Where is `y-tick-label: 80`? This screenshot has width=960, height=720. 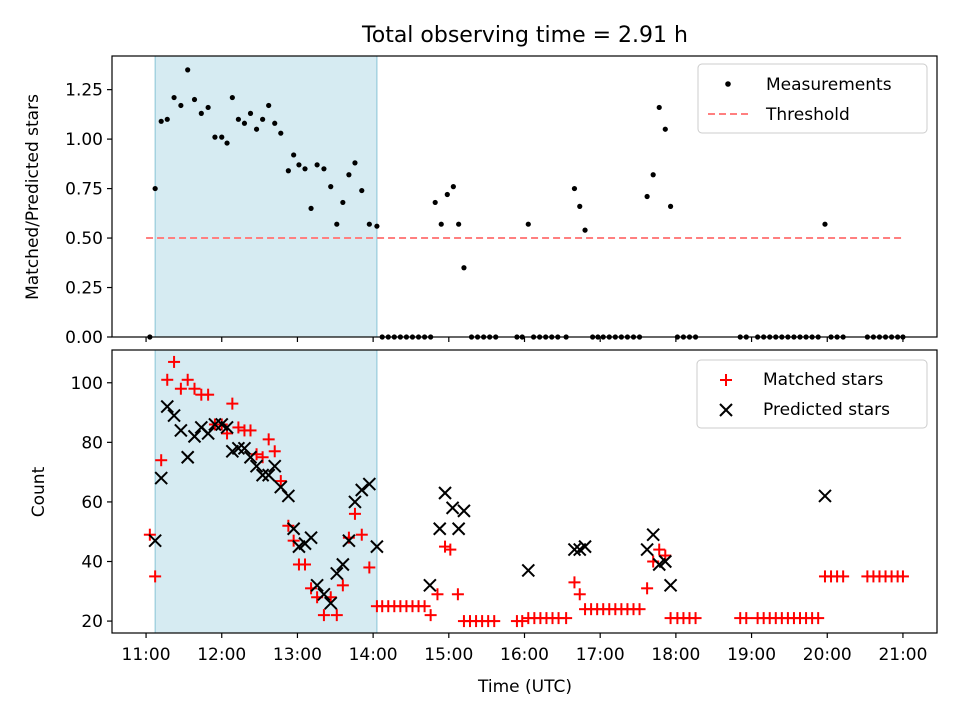 y-tick-label: 80 is located at coordinates (92, 443).